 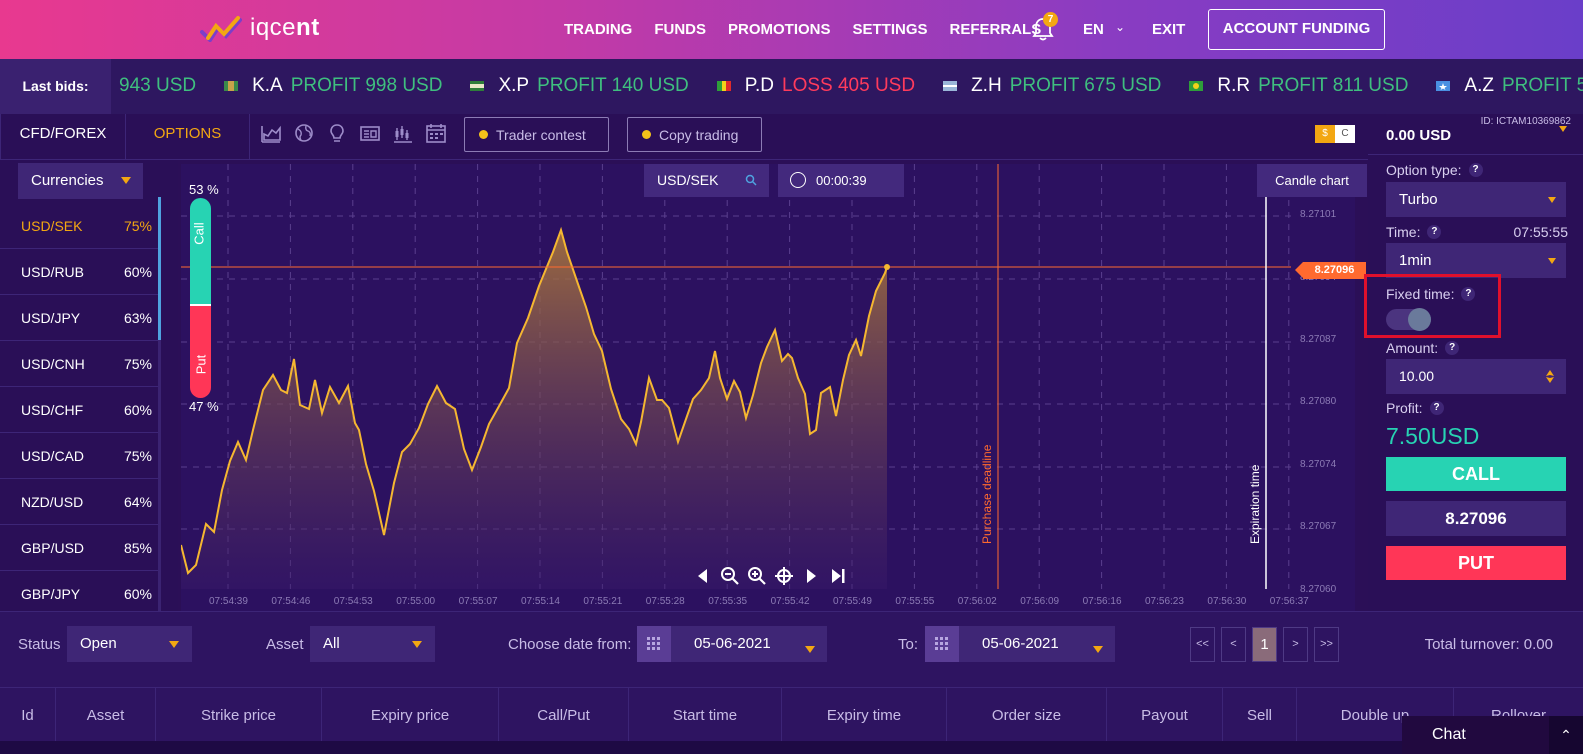 I want to click on zoom-in-icon, so click(x=757, y=576).